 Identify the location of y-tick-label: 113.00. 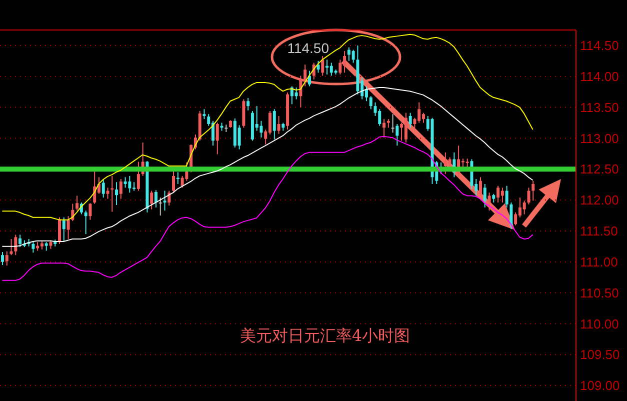
(599, 138).